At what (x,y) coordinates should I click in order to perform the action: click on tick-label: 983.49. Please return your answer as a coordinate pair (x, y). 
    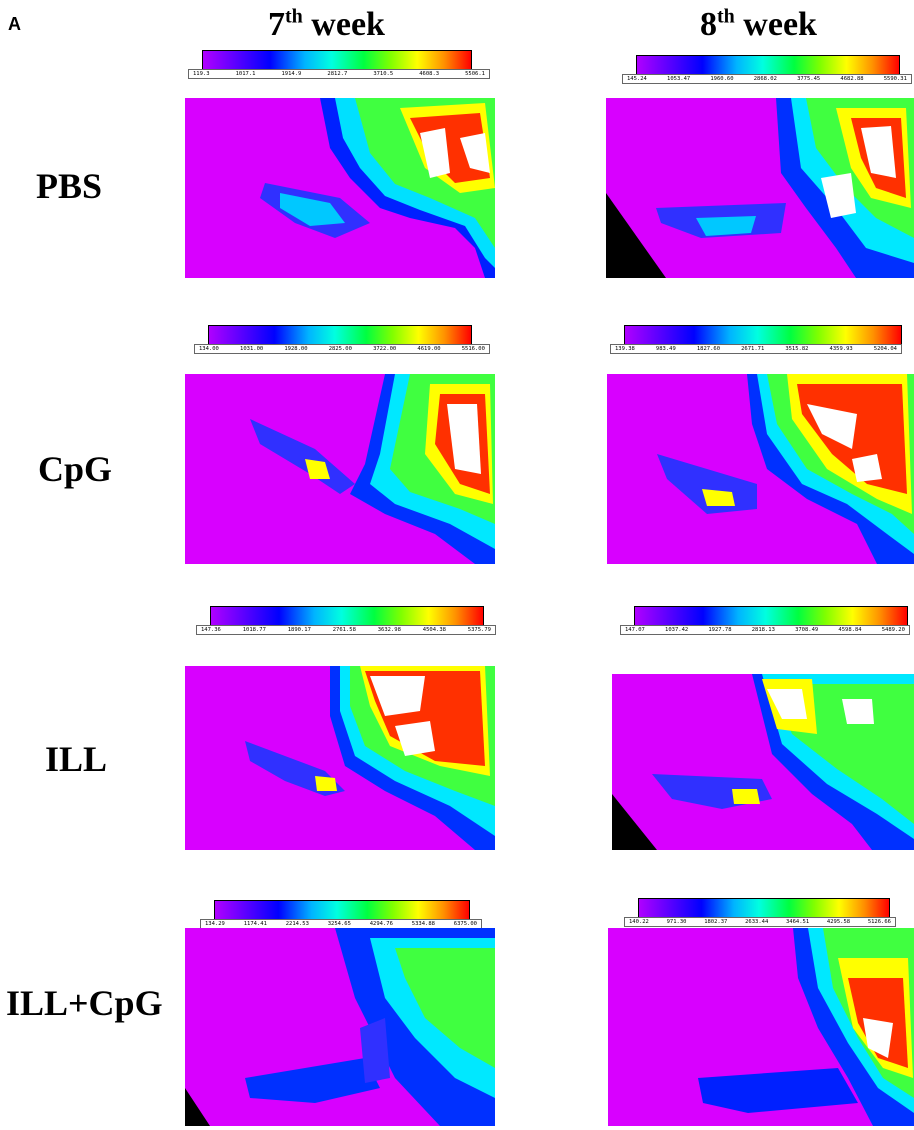
    Looking at the image, I should click on (665, 349).